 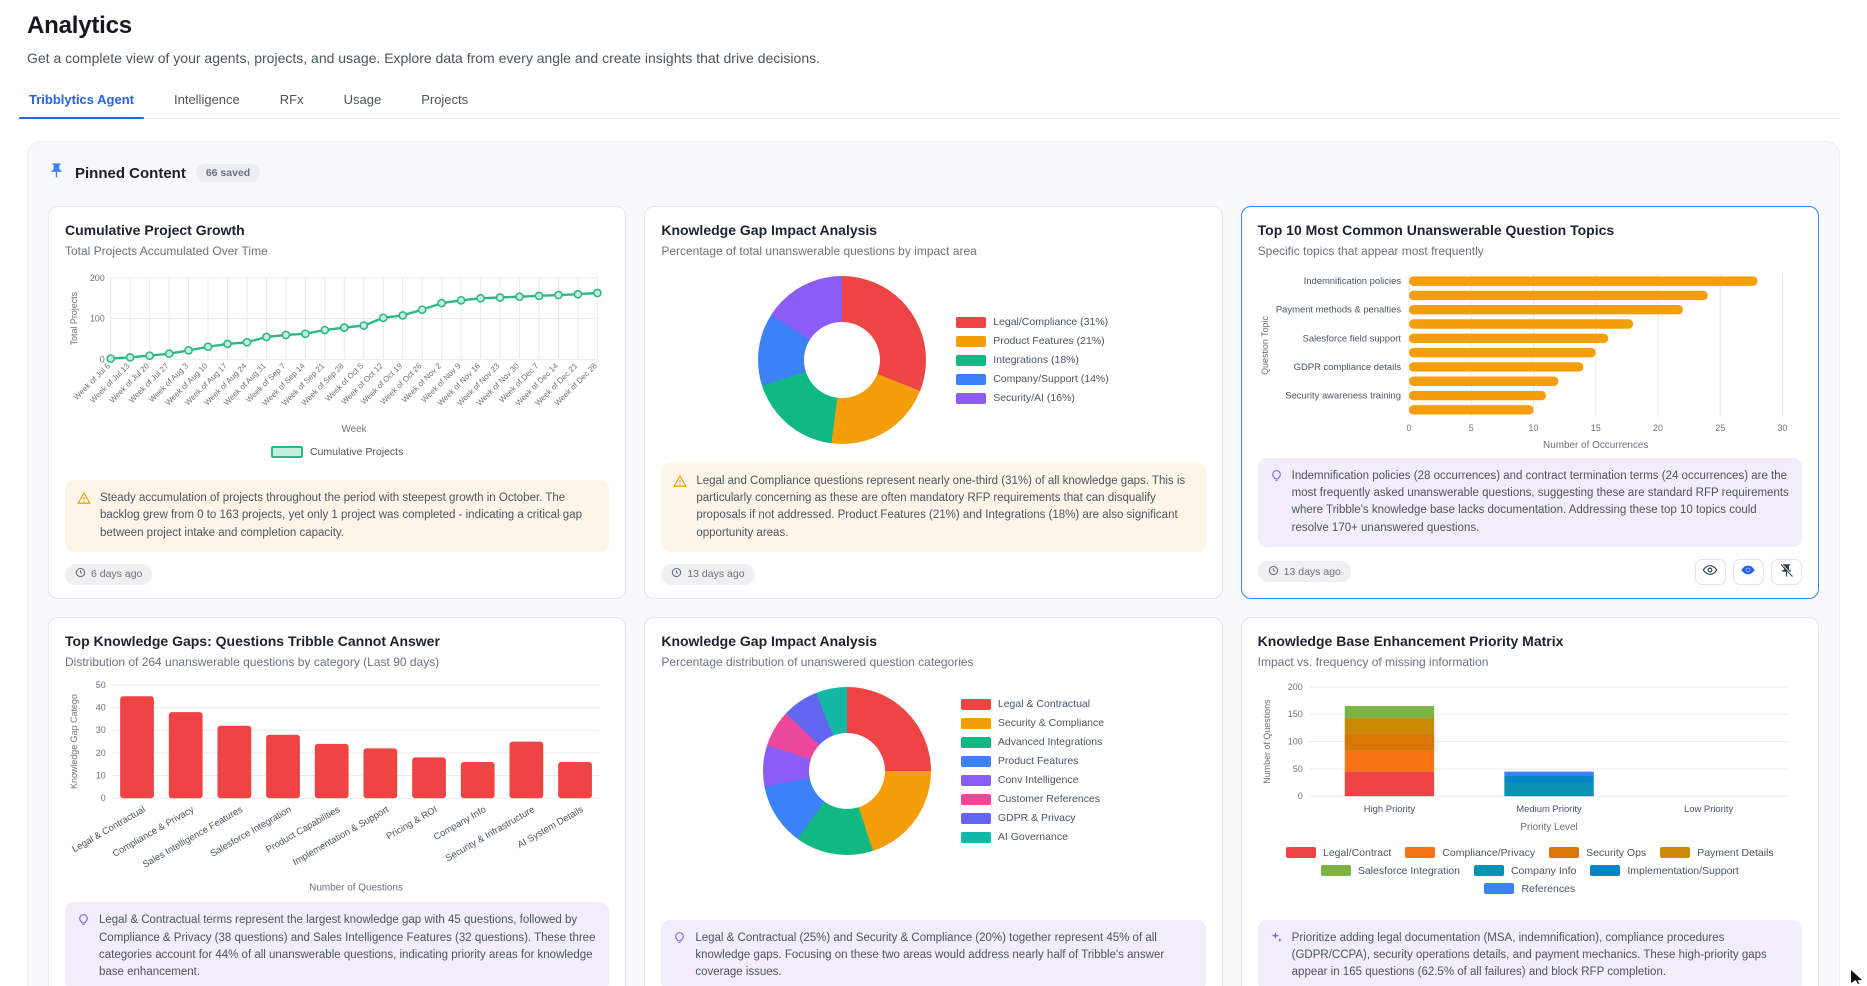 I want to click on tab-rfx: RFx, so click(x=291, y=99).